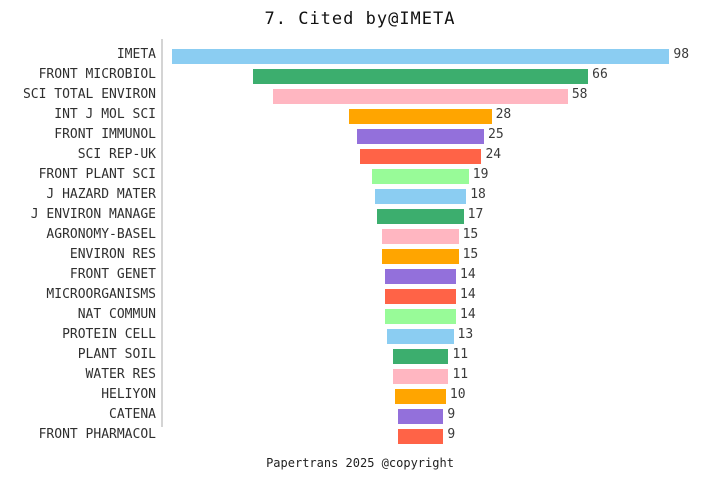  Describe the element at coordinates (97, 174) in the screenshot. I see `category-label: FRONT PLANT SCI` at that location.